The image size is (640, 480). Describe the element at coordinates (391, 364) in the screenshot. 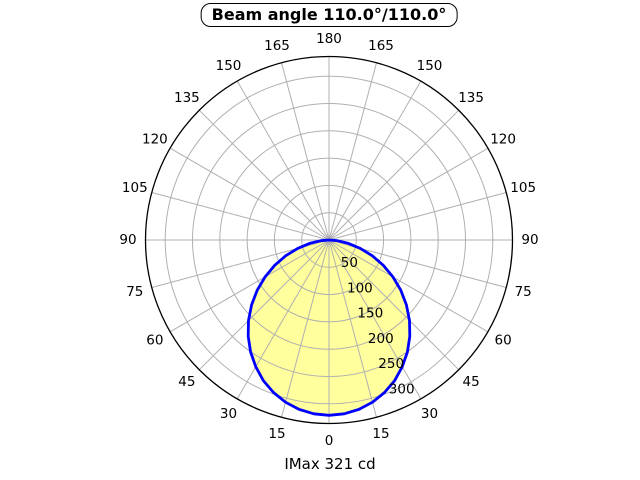

I see `r-tick-label: 250` at that location.